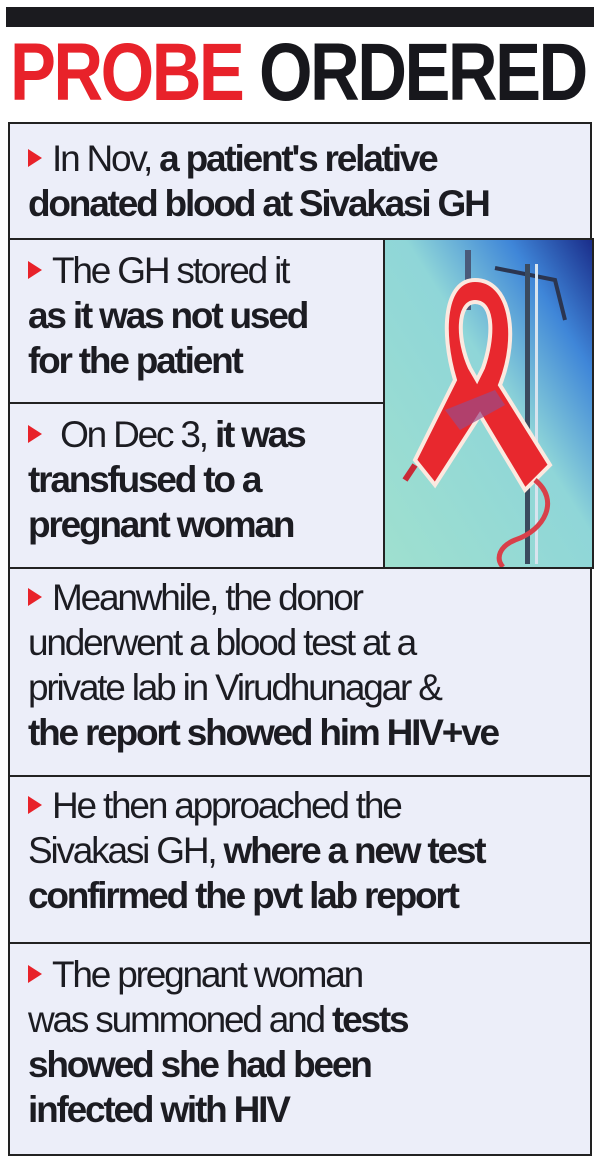 Image resolution: width=600 pixels, height=1163 pixels. I want to click on headline: PROBE ORDERED, so click(299, 72).